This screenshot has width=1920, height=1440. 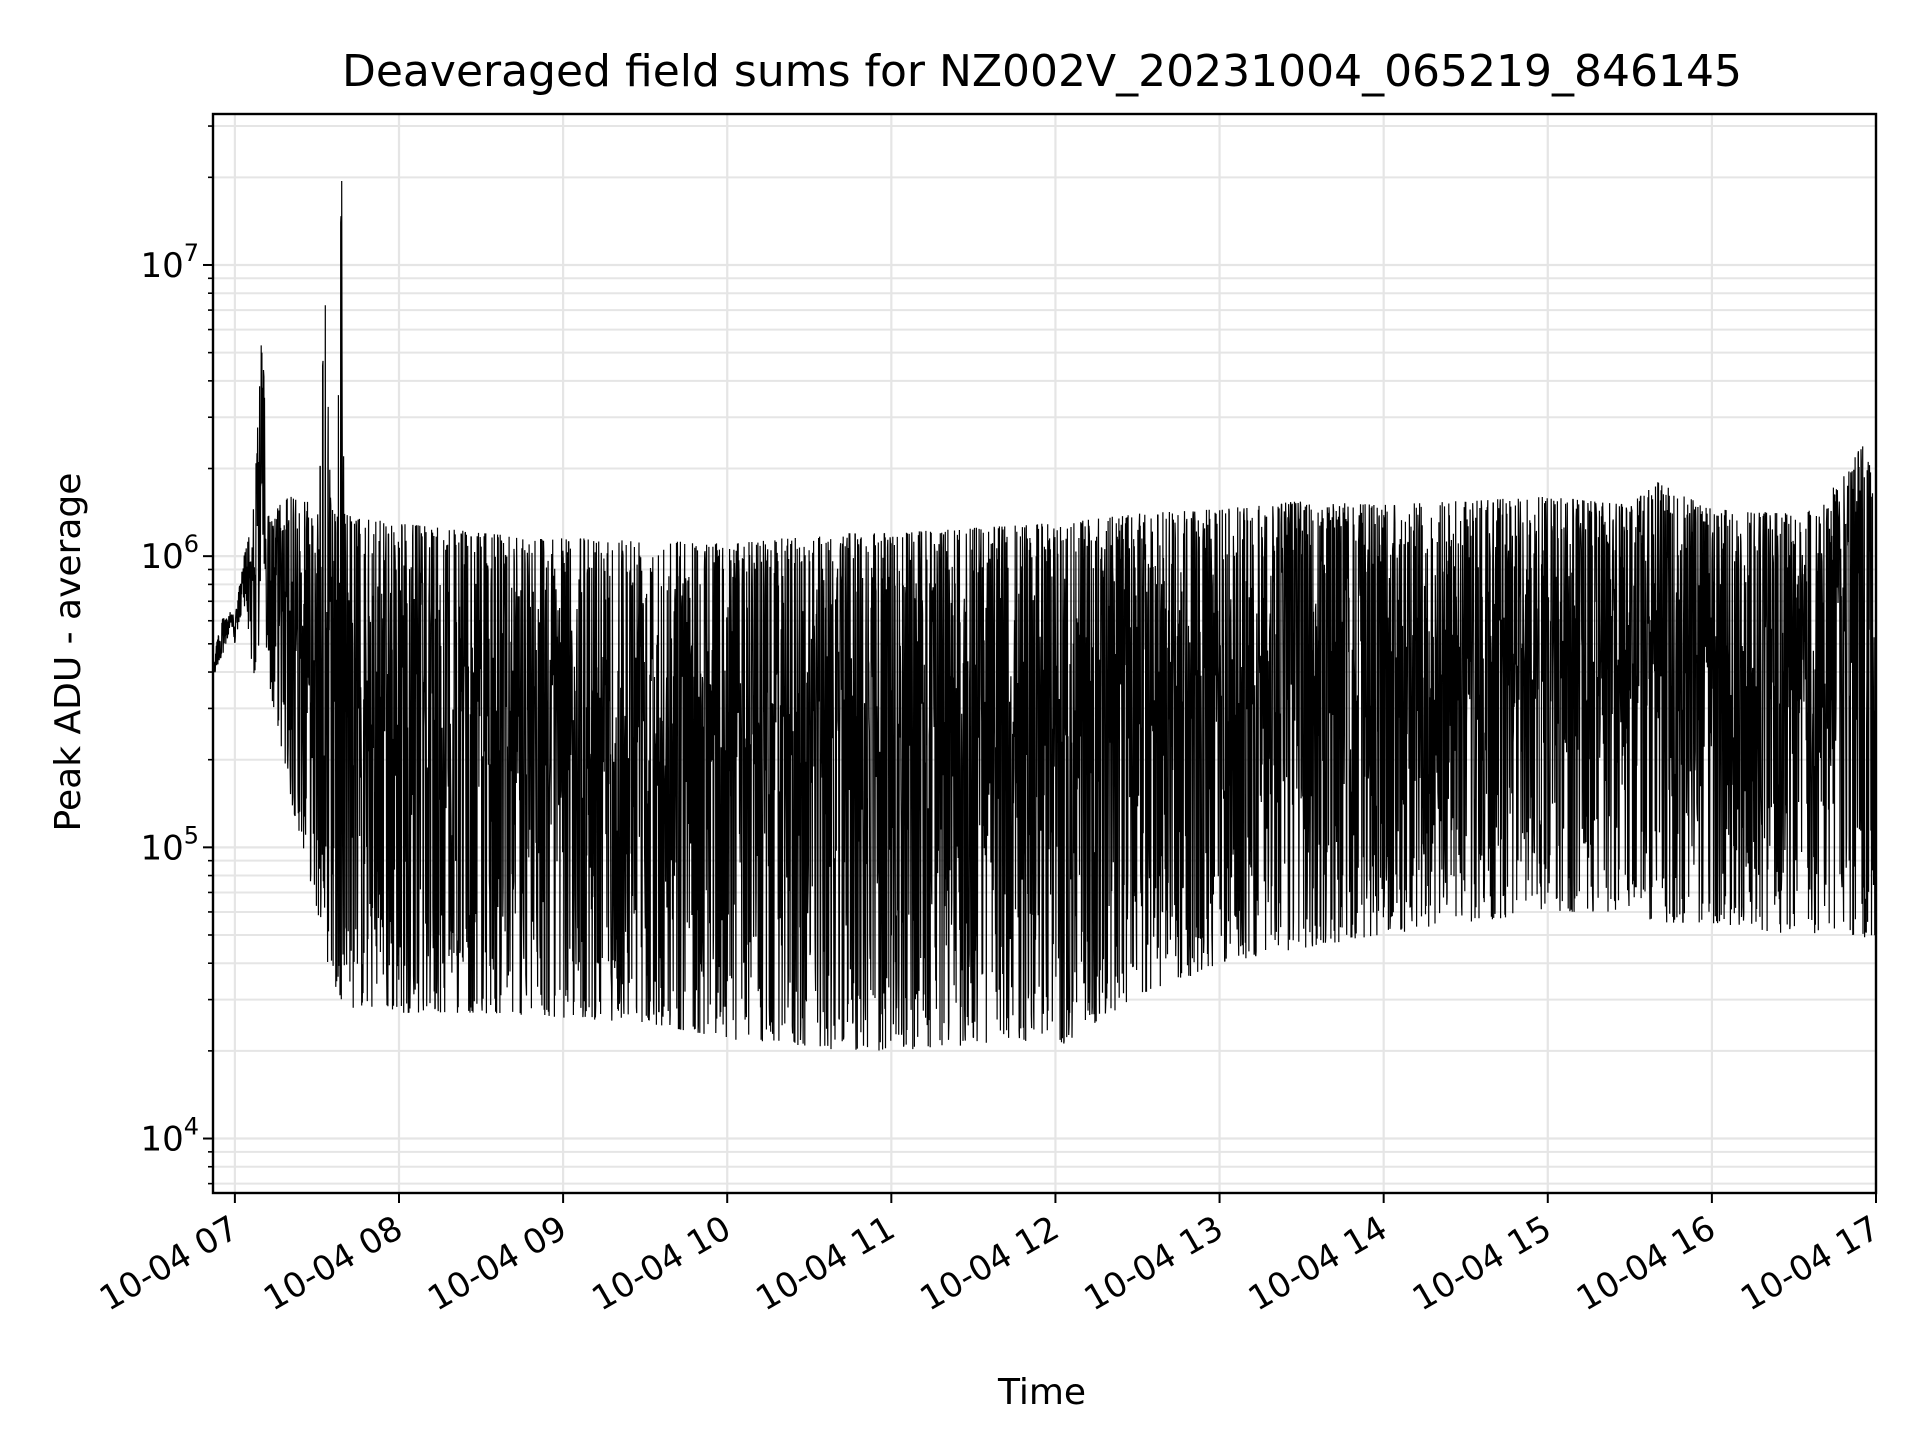 I want to click on x-tick-label: 10-04 17, so click(x=1810, y=1263).